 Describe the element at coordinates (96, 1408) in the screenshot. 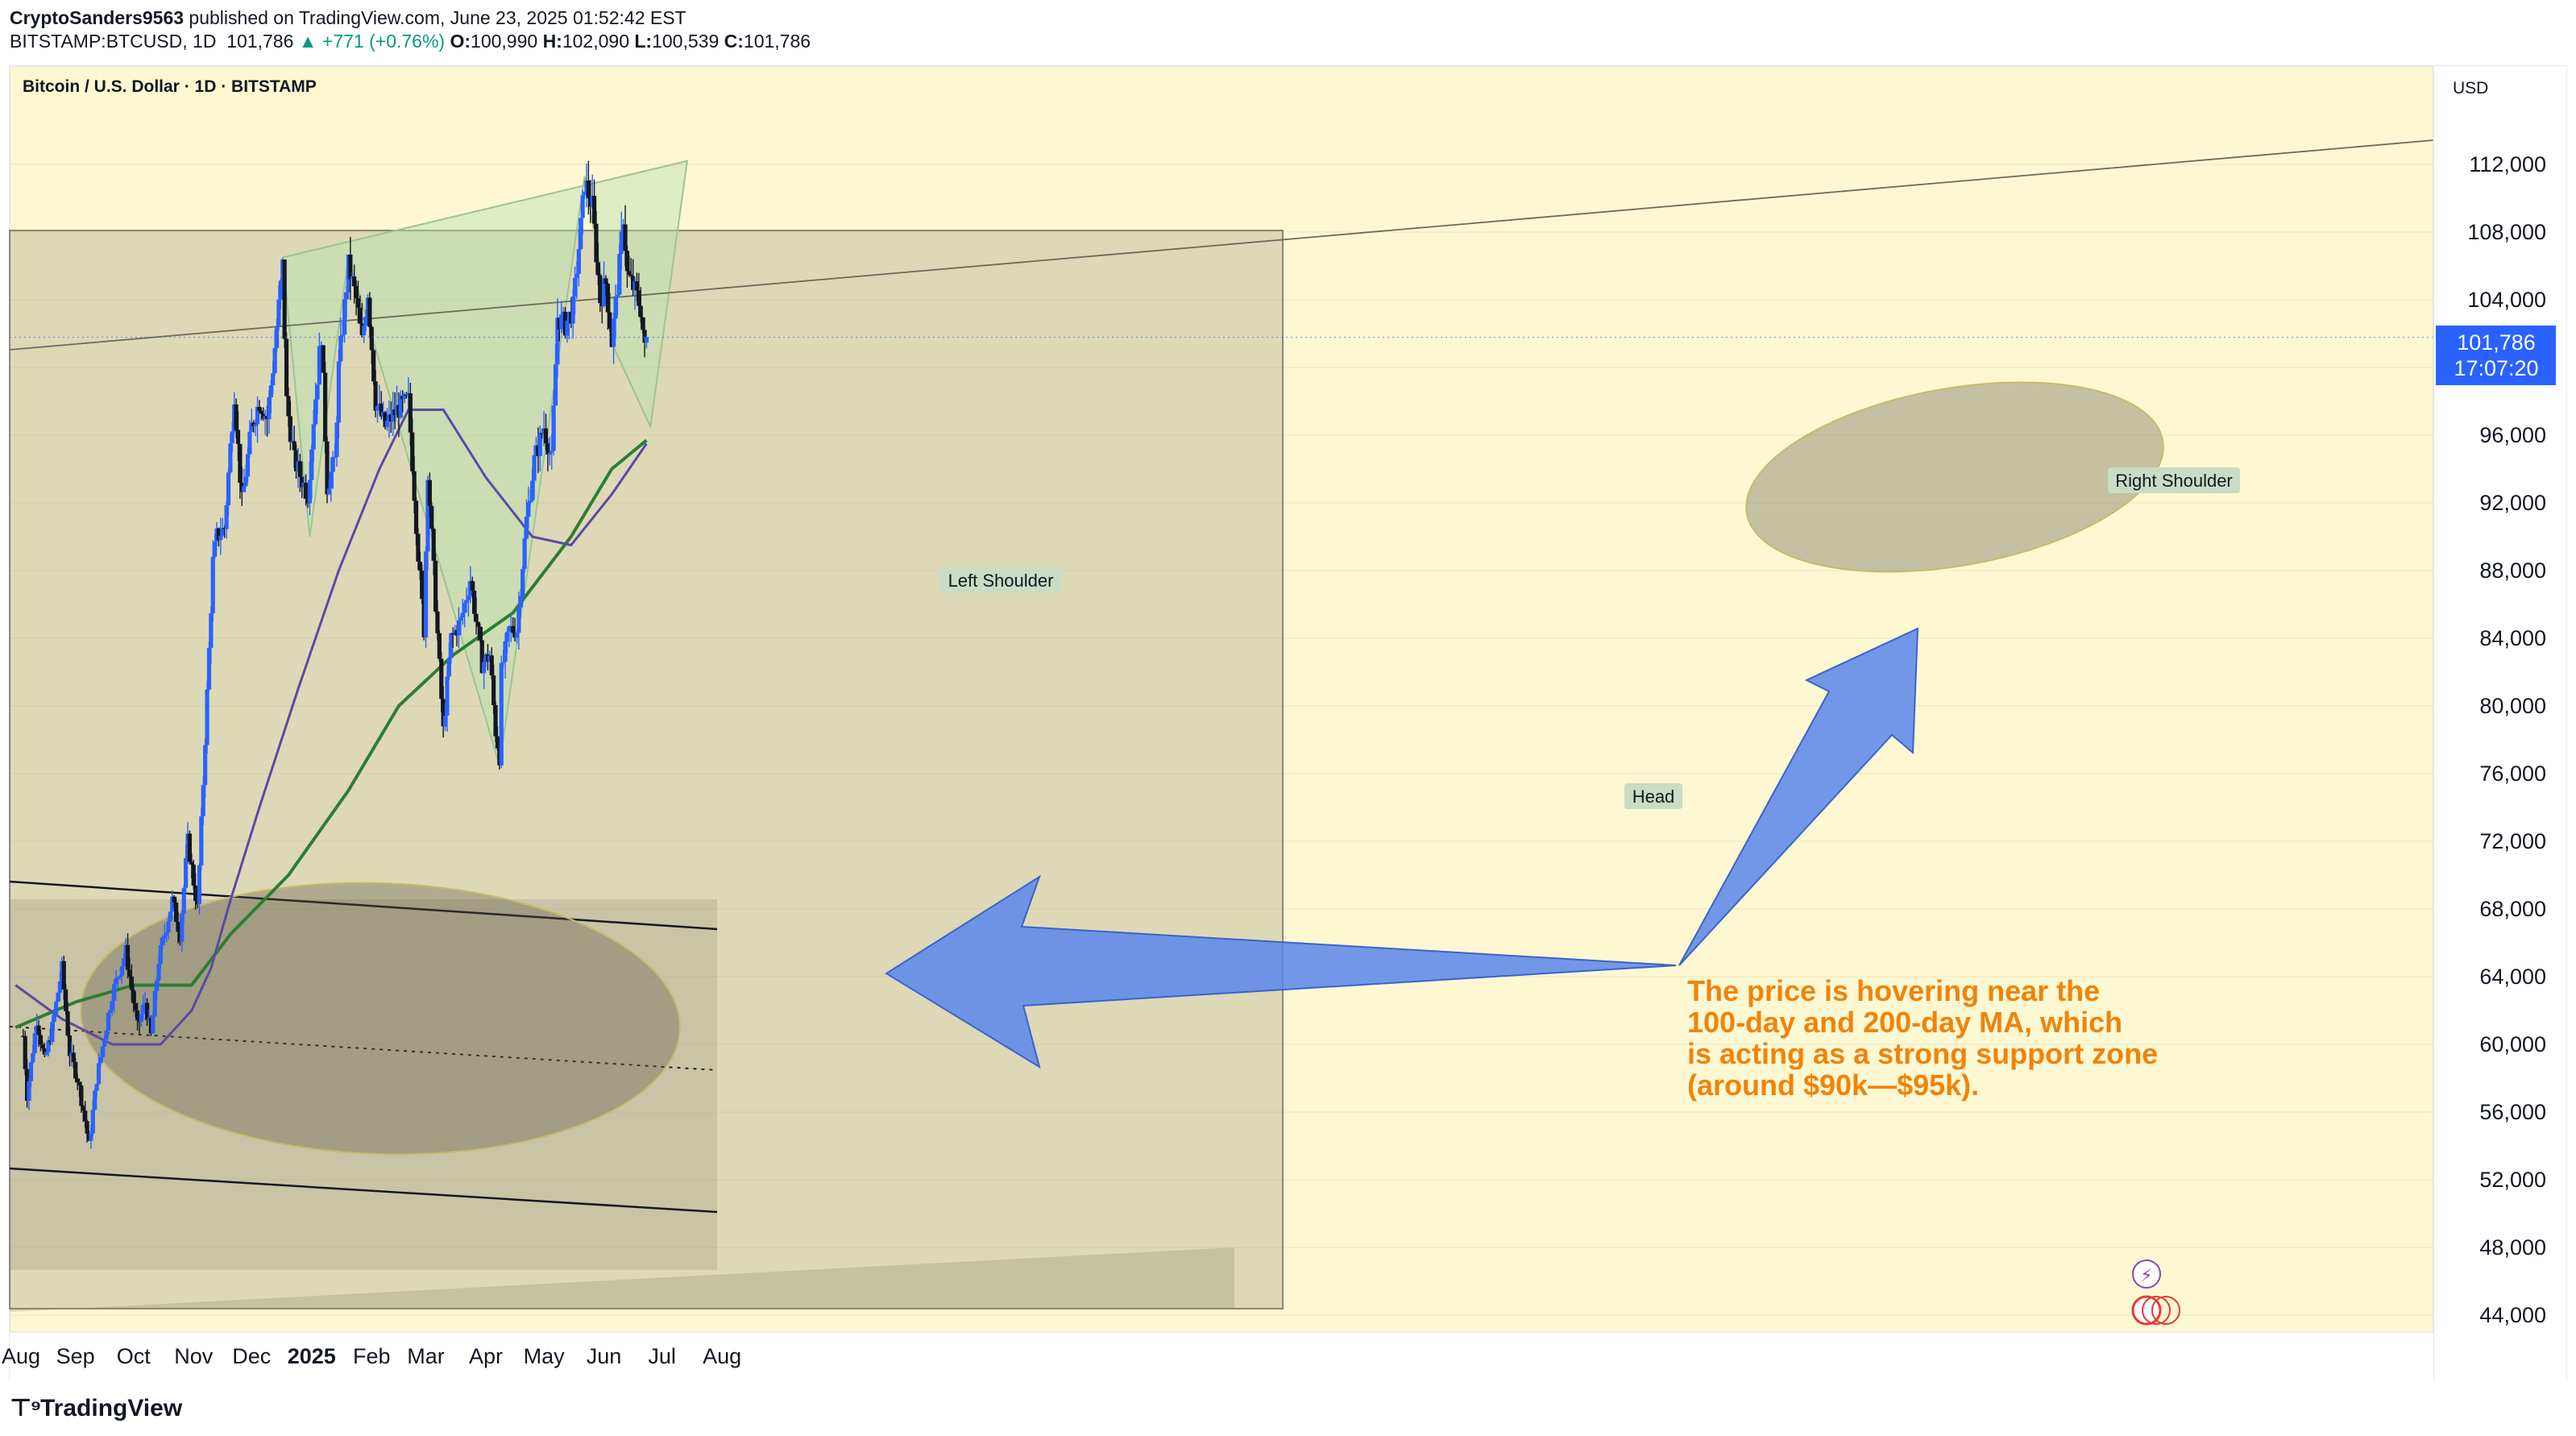

I see `tradingview-logo: ⊤⁹TradingView` at that location.